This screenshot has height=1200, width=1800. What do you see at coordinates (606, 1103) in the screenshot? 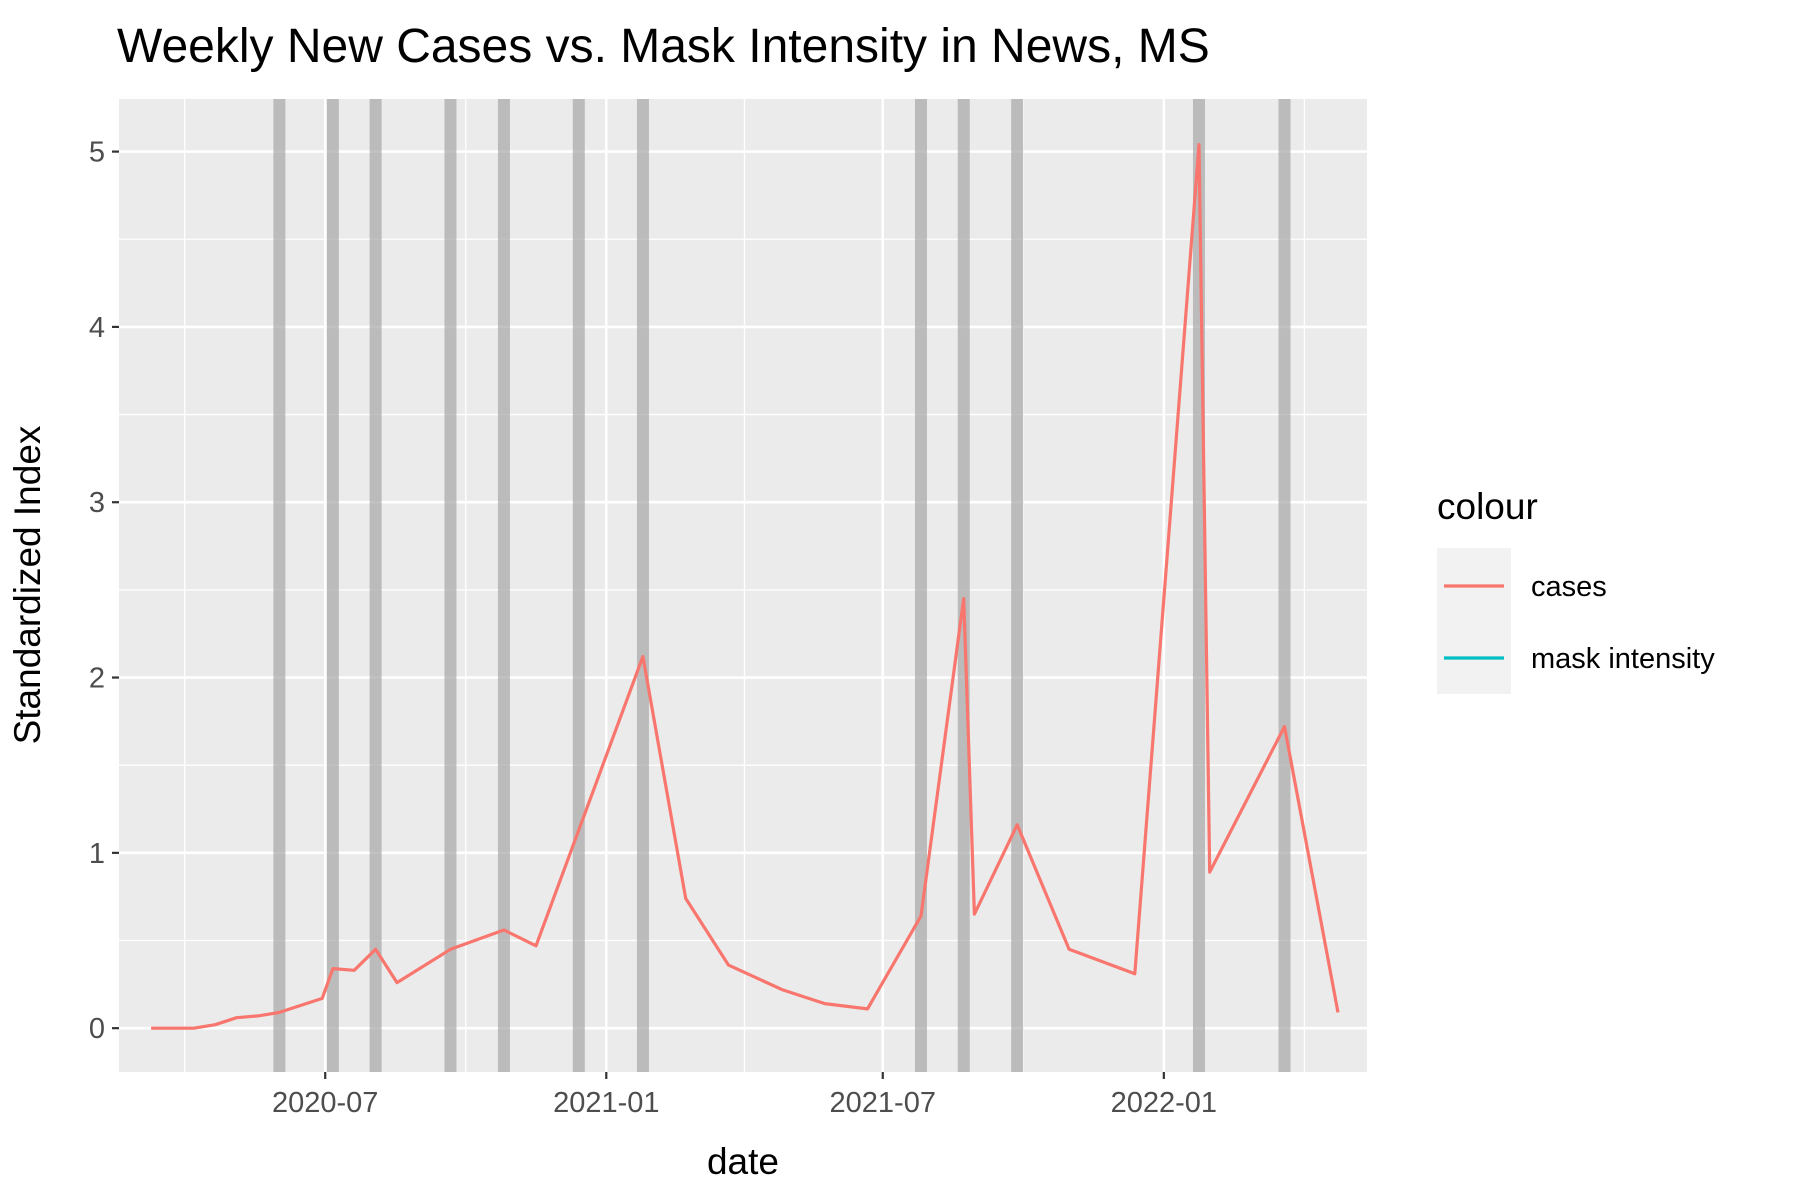
I see `x-tick-label: 2021-01` at bounding box center [606, 1103].